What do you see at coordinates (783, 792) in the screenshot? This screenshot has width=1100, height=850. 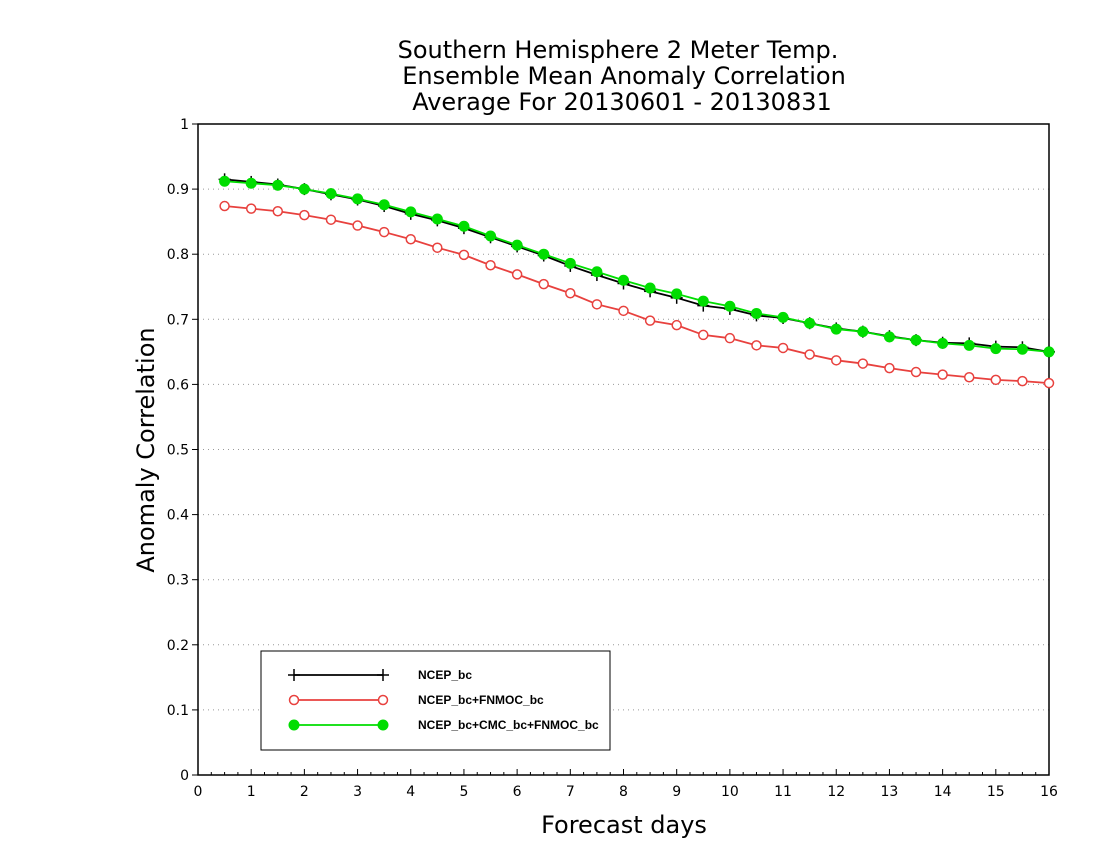 I see `x-tick-label: 11` at bounding box center [783, 792].